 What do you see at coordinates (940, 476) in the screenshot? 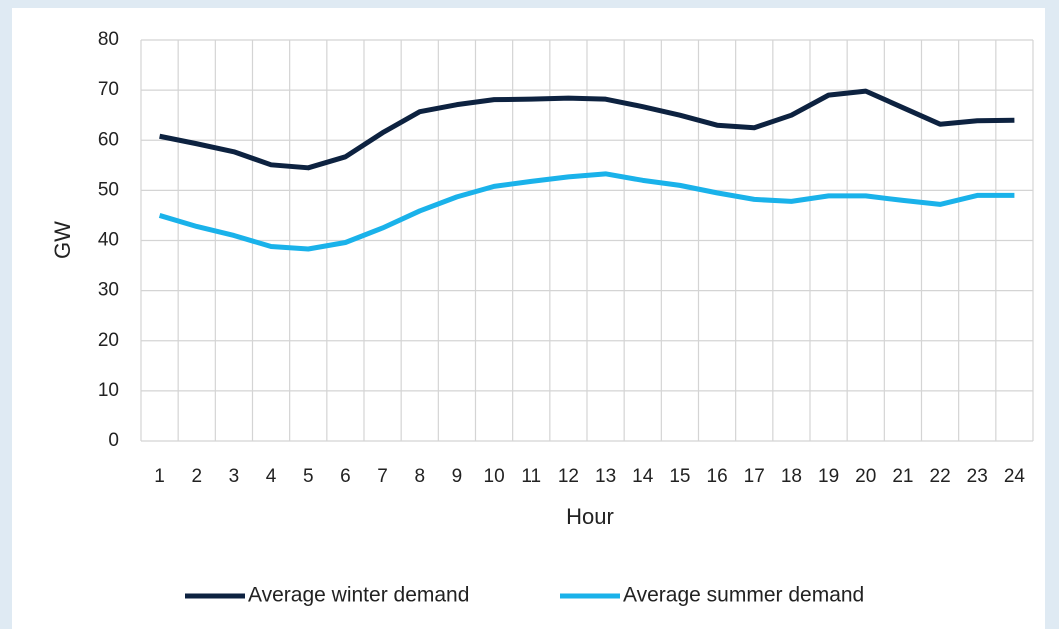
I see `x-tick-label: 22` at bounding box center [940, 476].